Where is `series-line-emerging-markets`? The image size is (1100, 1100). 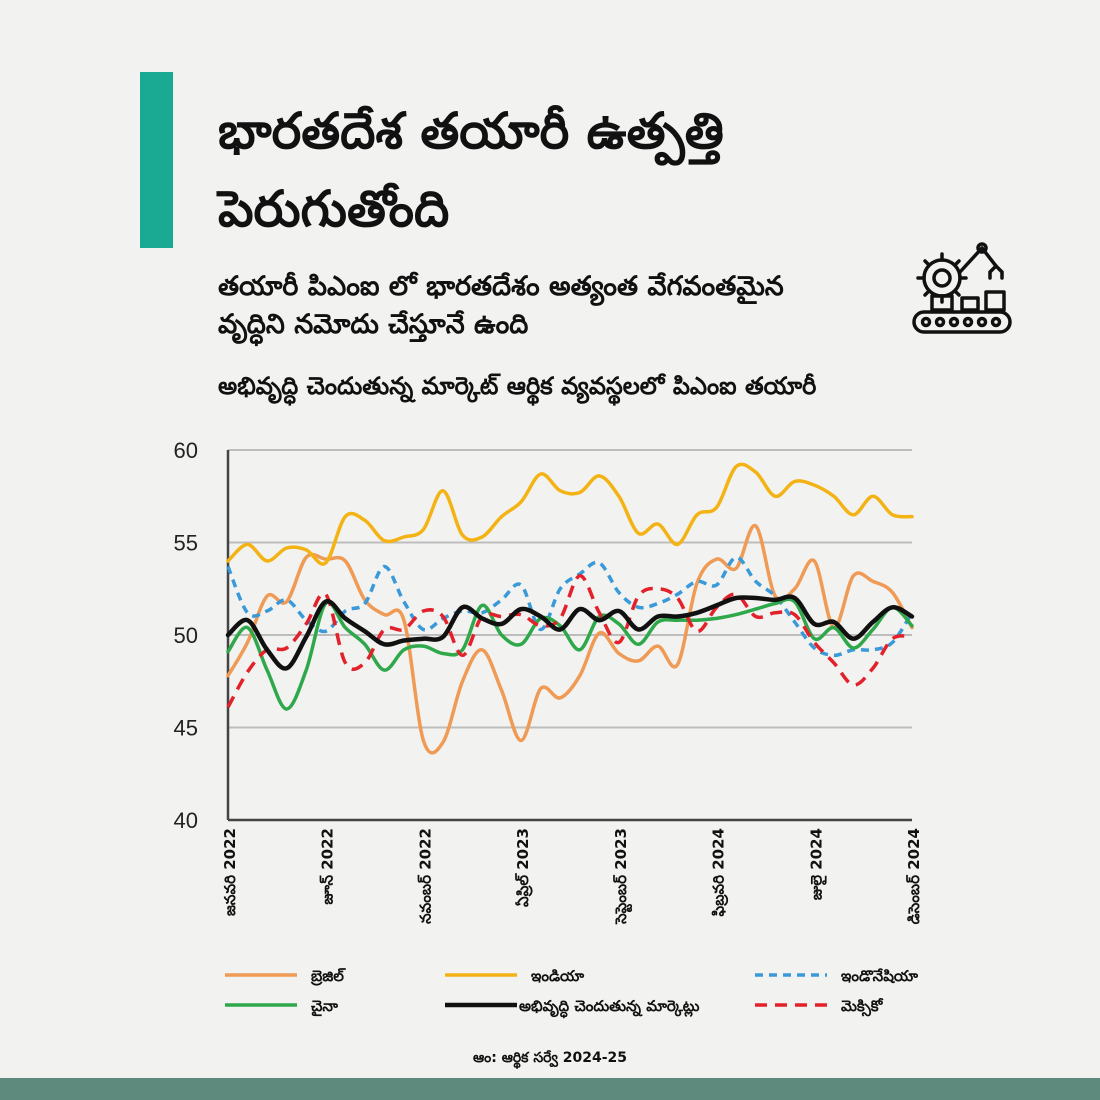 series-line-emerging-markets is located at coordinates (570, 632).